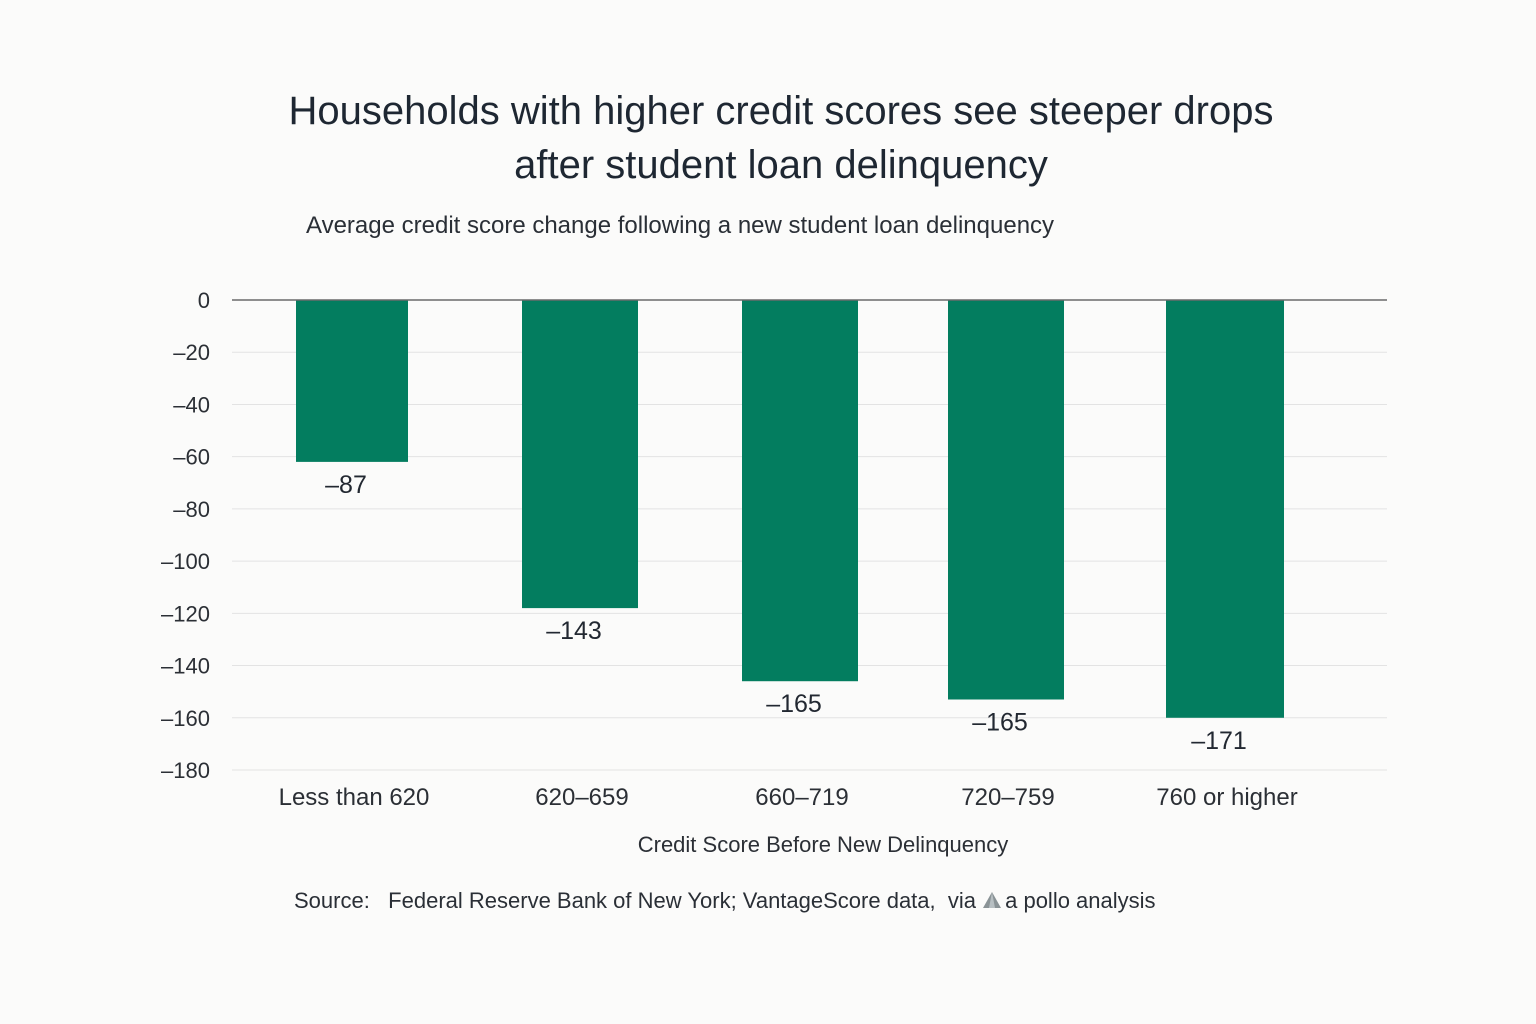 Image resolution: width=1536 pixels, height=1024 pixels. What do you see at coordinates (204, 300) in the screenshot?
I see `y-tick-label: 0` at bounding box center [204, 300].